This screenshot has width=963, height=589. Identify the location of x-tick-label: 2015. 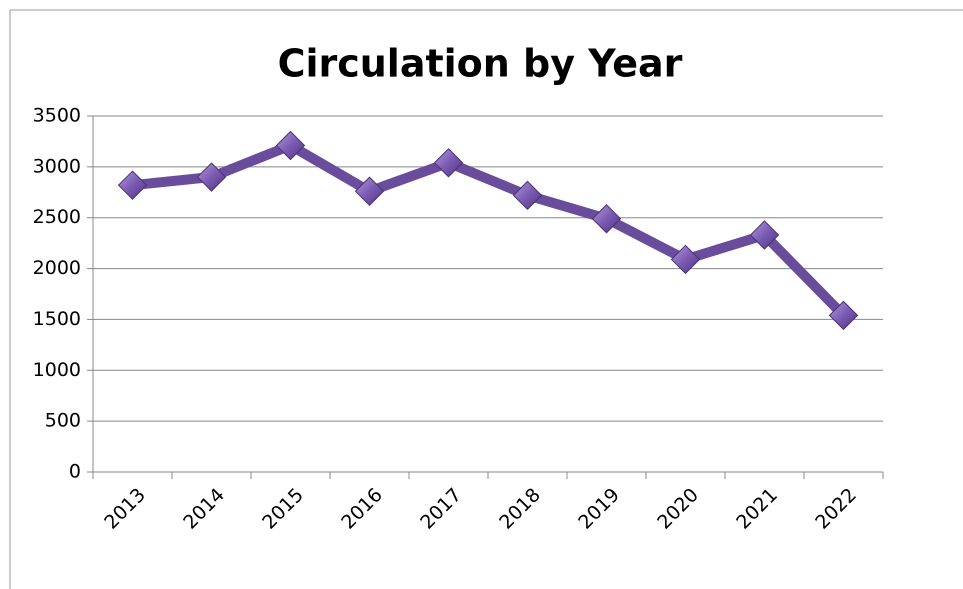
(283, 509).